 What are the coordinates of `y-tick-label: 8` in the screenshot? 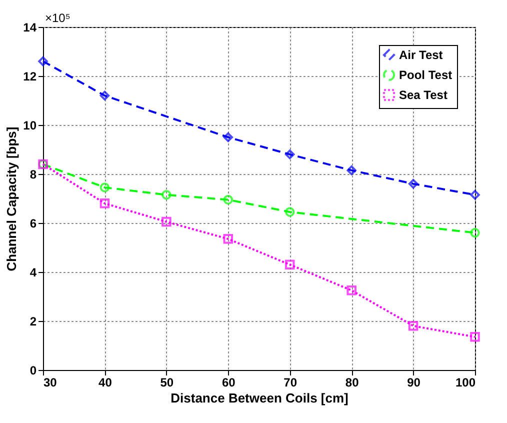 It's located at (33, 175).